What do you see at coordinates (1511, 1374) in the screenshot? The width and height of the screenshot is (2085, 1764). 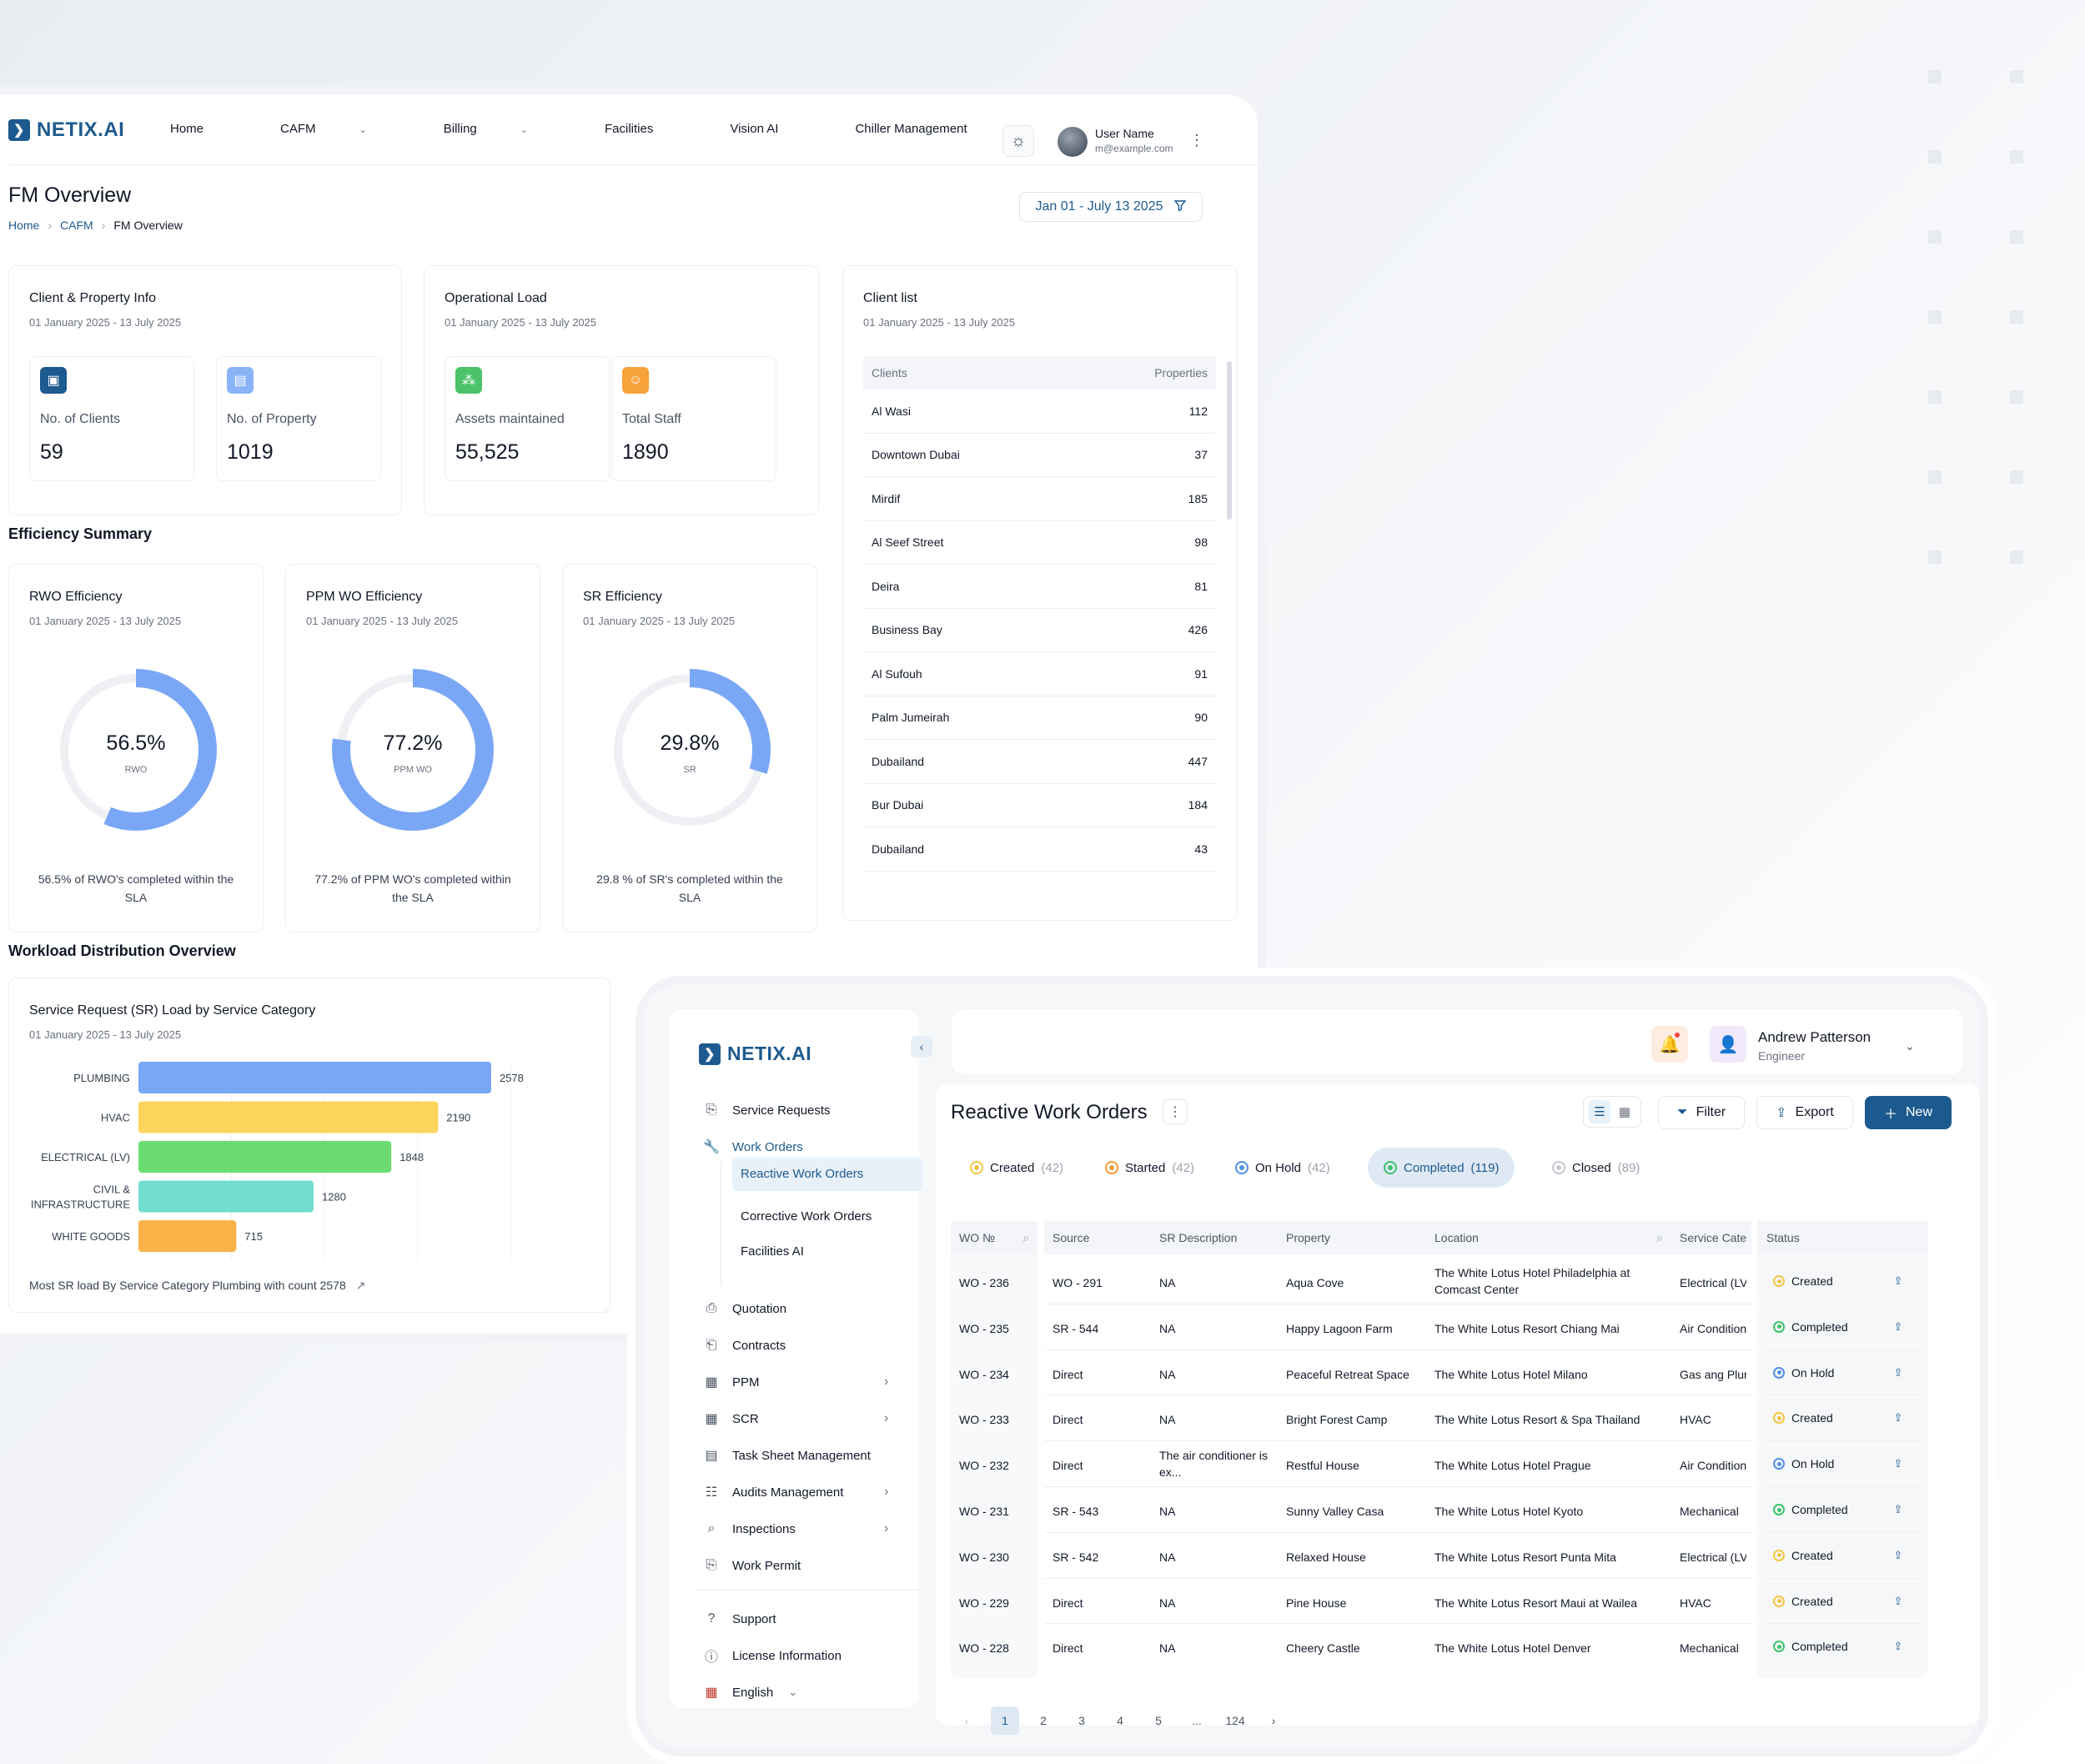 I see `cell-location: The White Lotus Hotel Milano` at bounding box center [1511, 1374].